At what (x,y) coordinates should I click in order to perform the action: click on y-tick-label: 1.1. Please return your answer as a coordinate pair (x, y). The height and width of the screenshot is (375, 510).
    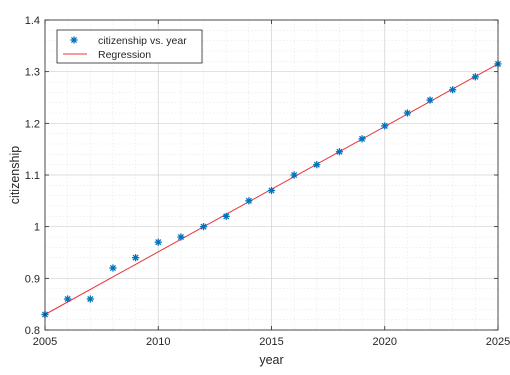
    Looking at the image, I should click on (32, 176).